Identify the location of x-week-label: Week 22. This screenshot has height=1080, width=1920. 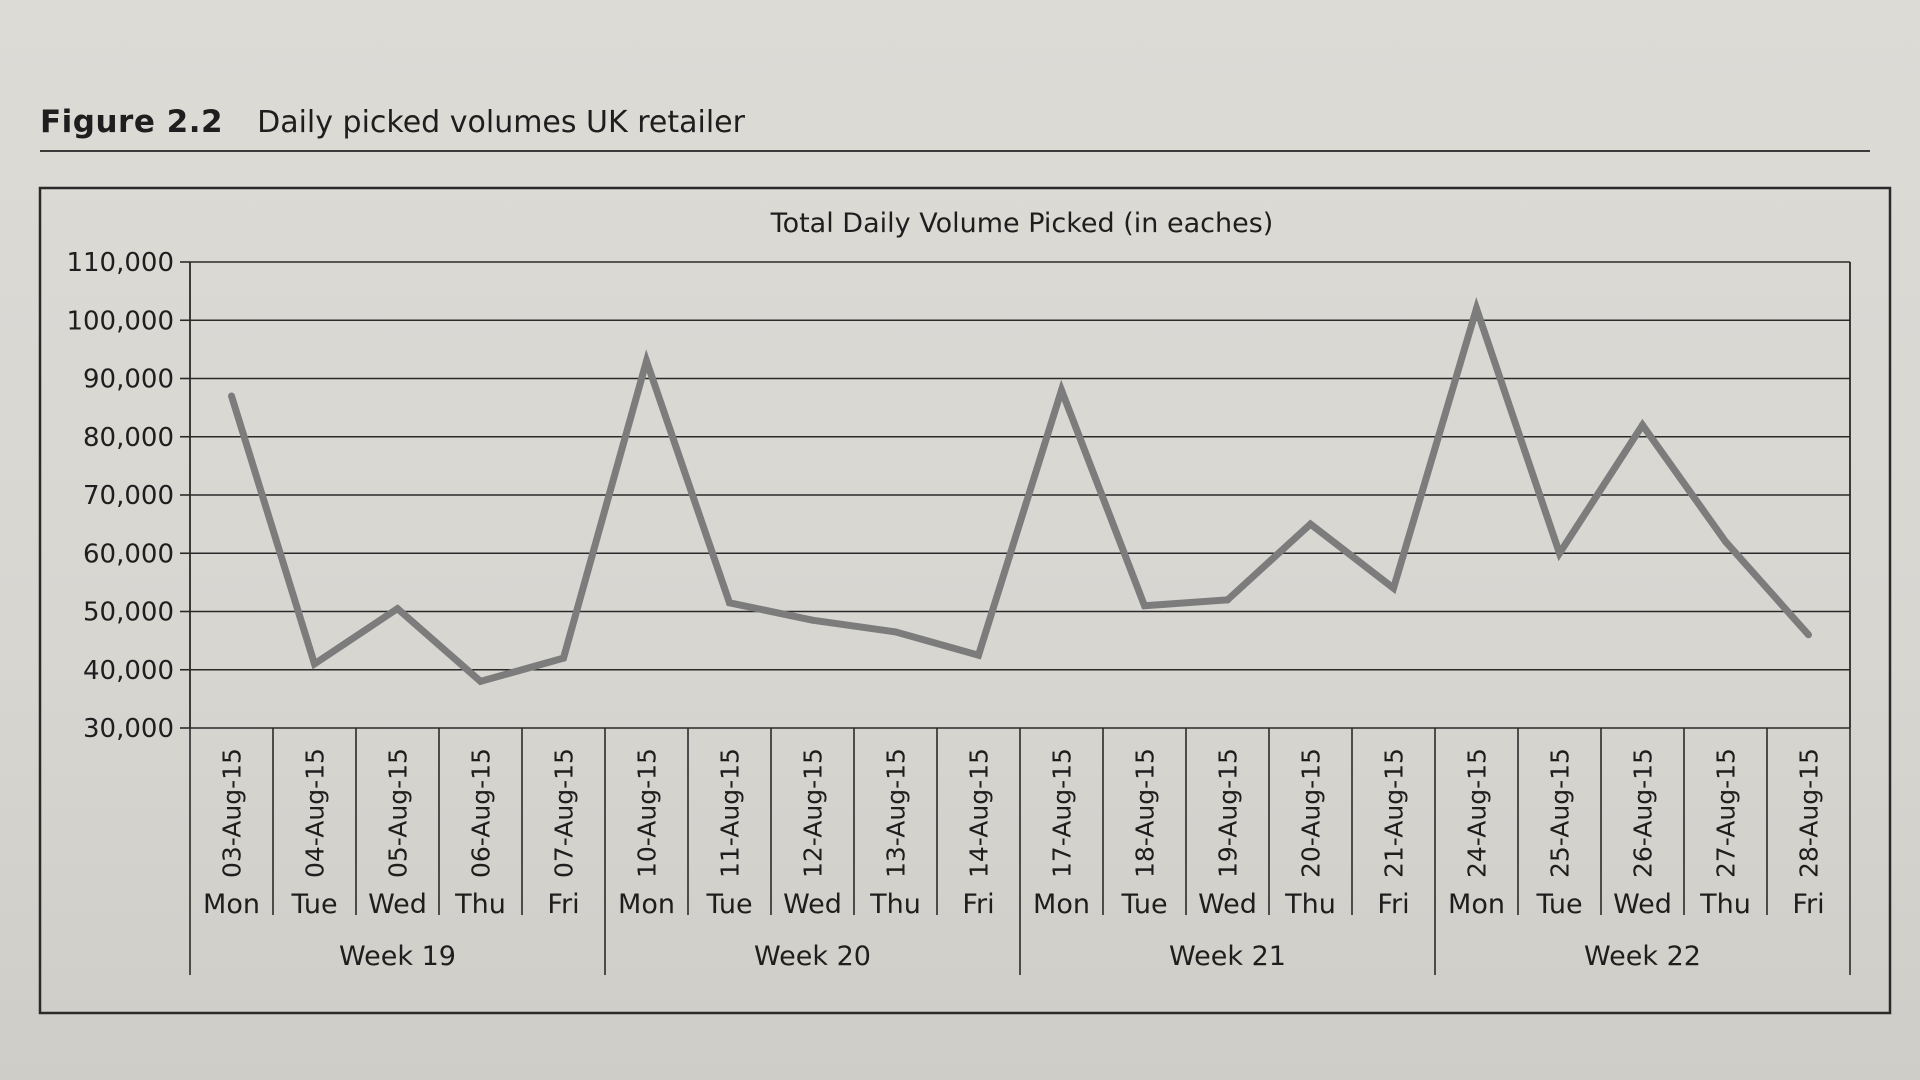
(1642, 956).